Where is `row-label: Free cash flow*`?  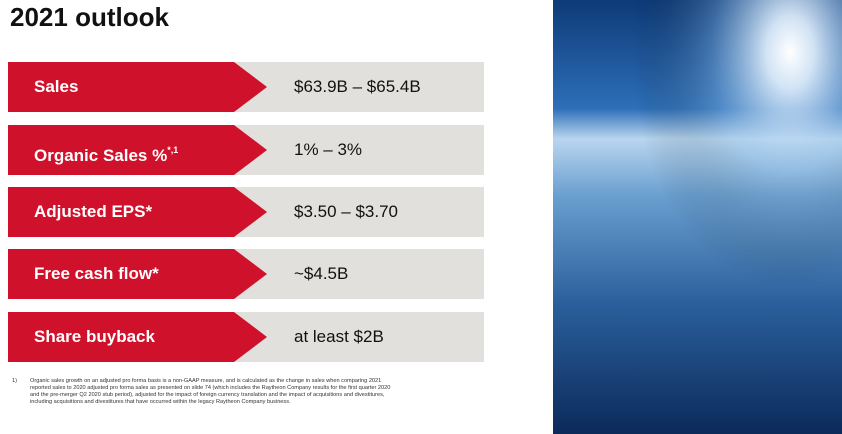
row-label: Free cash flow* is located at coordinates (96, 274).